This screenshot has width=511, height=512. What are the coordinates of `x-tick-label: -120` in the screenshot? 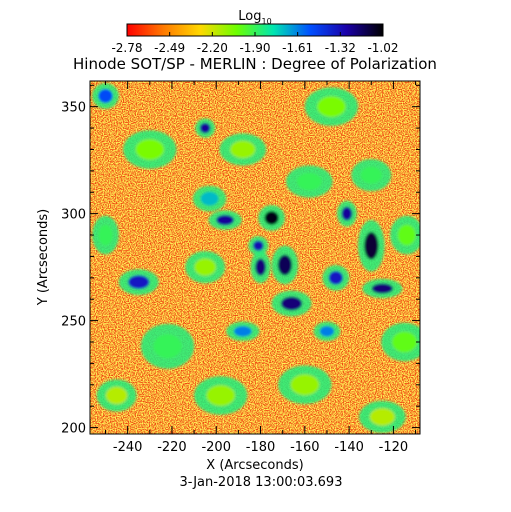 It's located at (394, 447).